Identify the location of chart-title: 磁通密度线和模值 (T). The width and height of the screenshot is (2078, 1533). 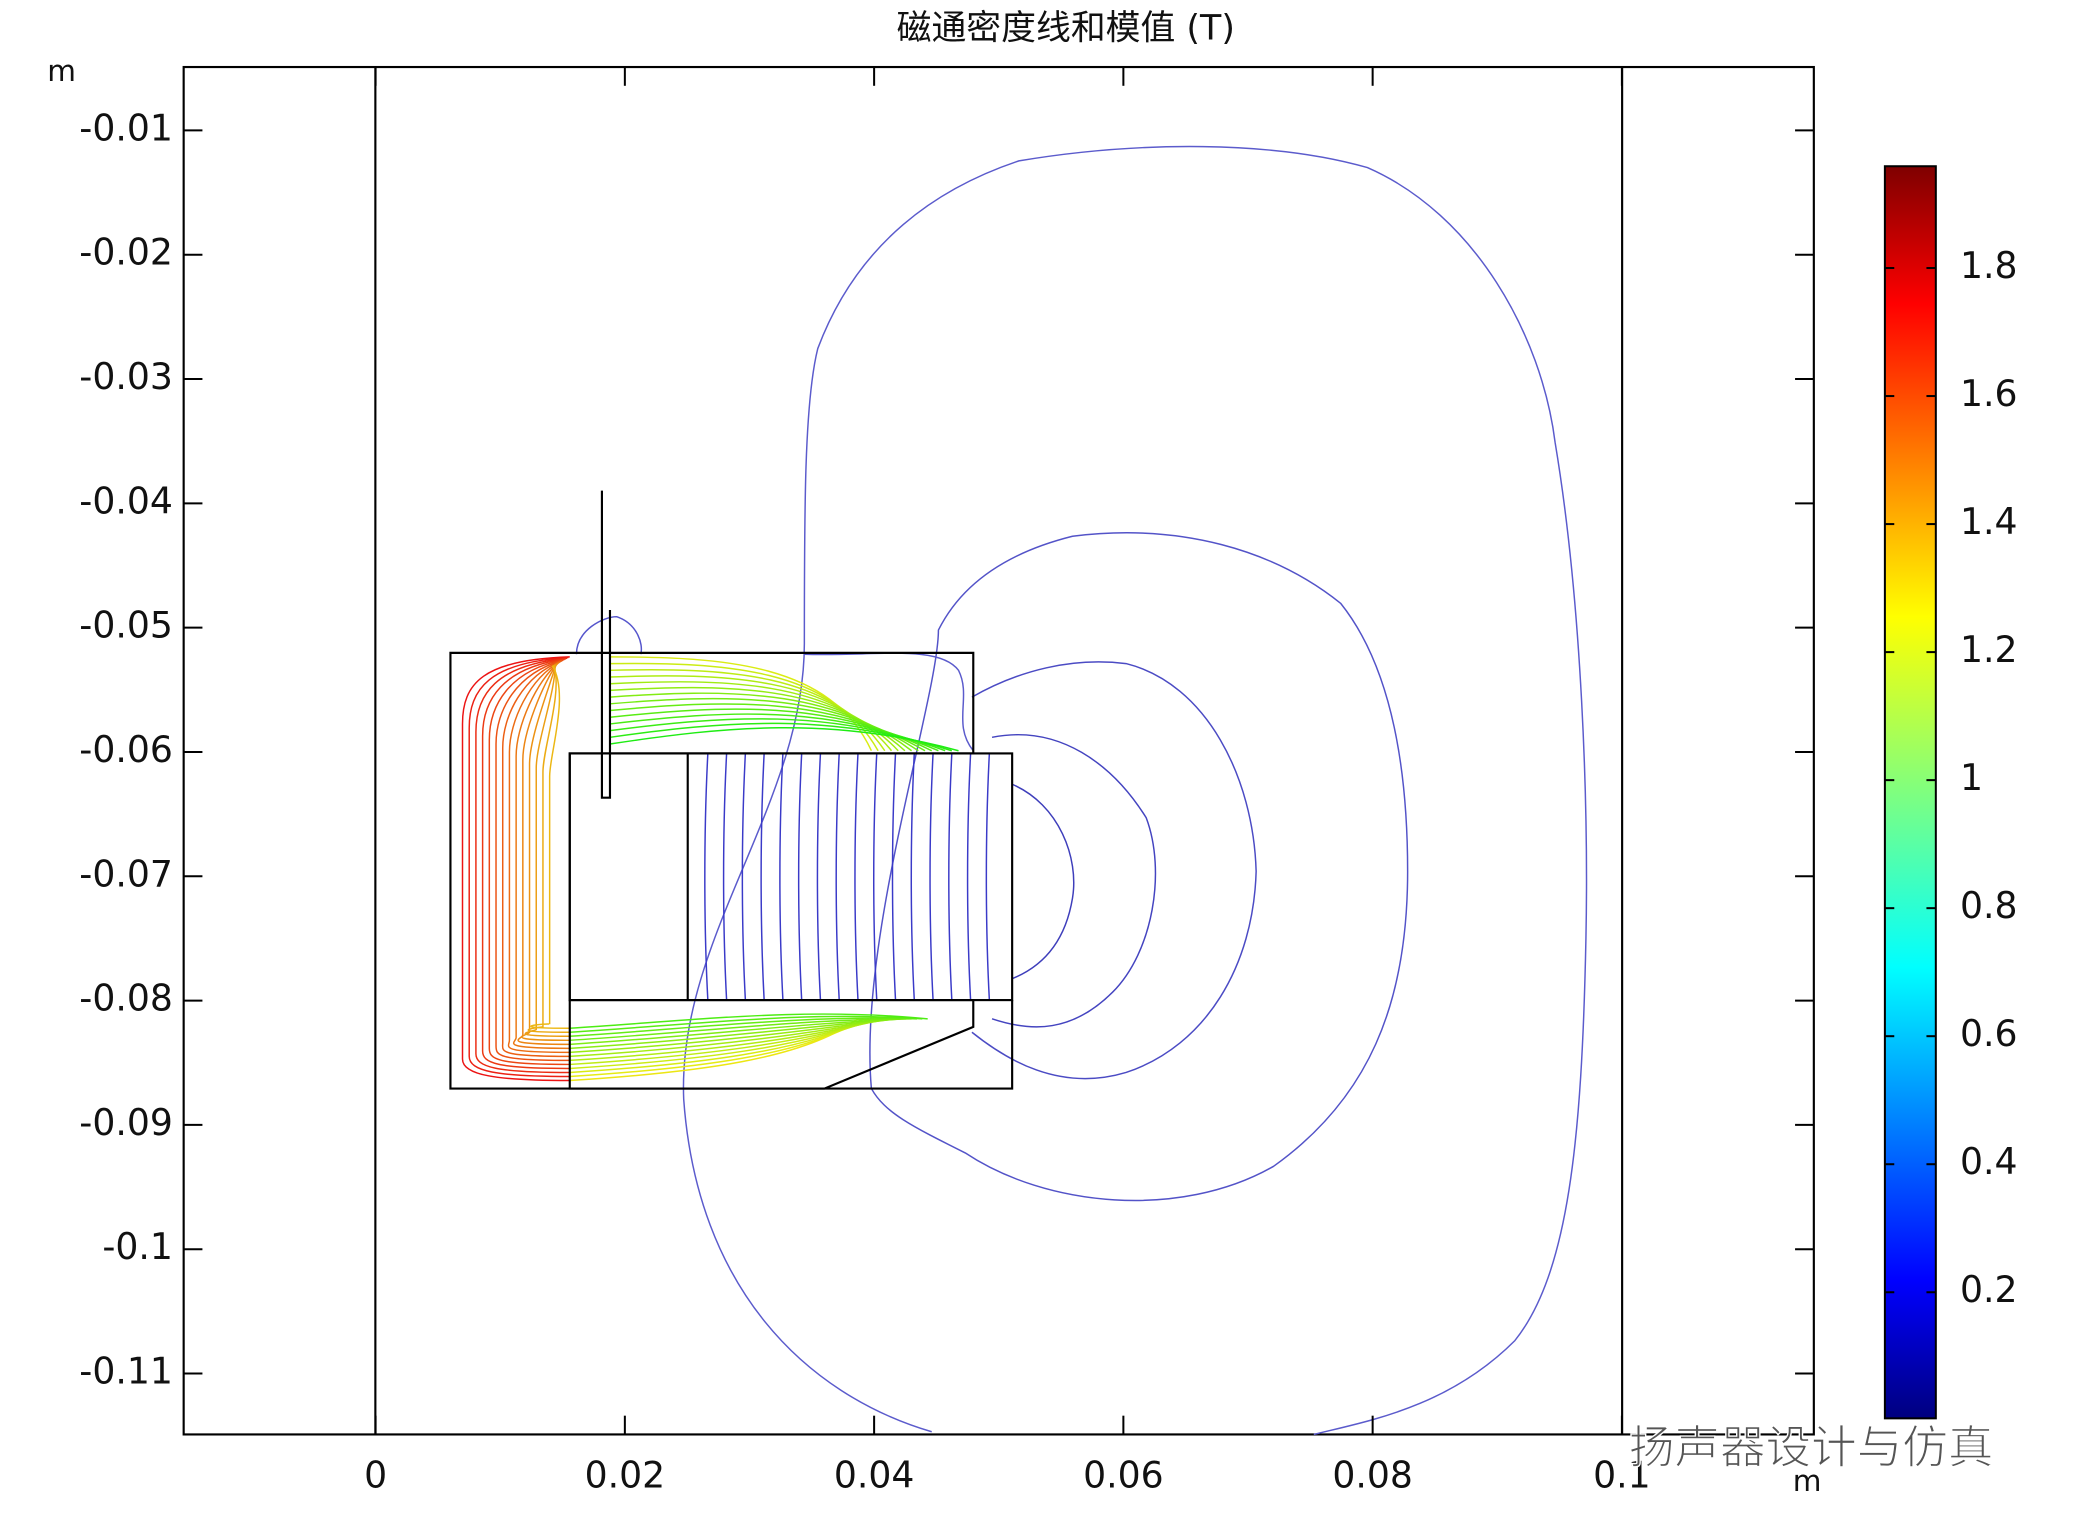
(1066, 28).